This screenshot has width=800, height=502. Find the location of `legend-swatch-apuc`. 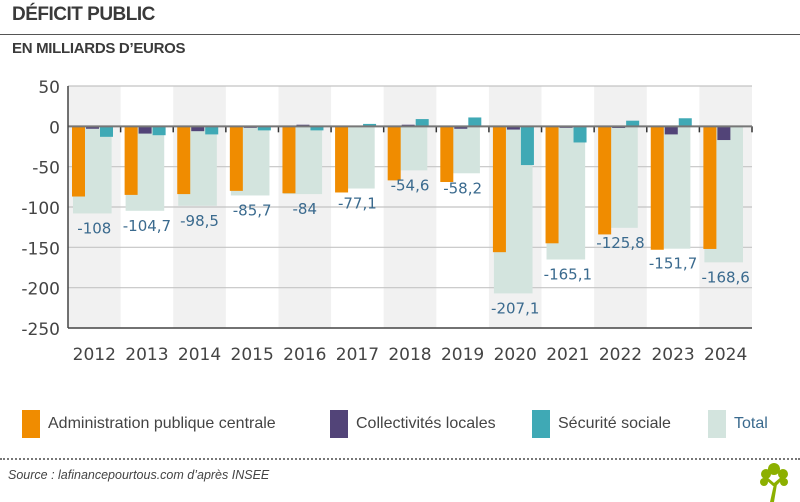

legend-swatch-apuc is located at coordinates (31, 424).